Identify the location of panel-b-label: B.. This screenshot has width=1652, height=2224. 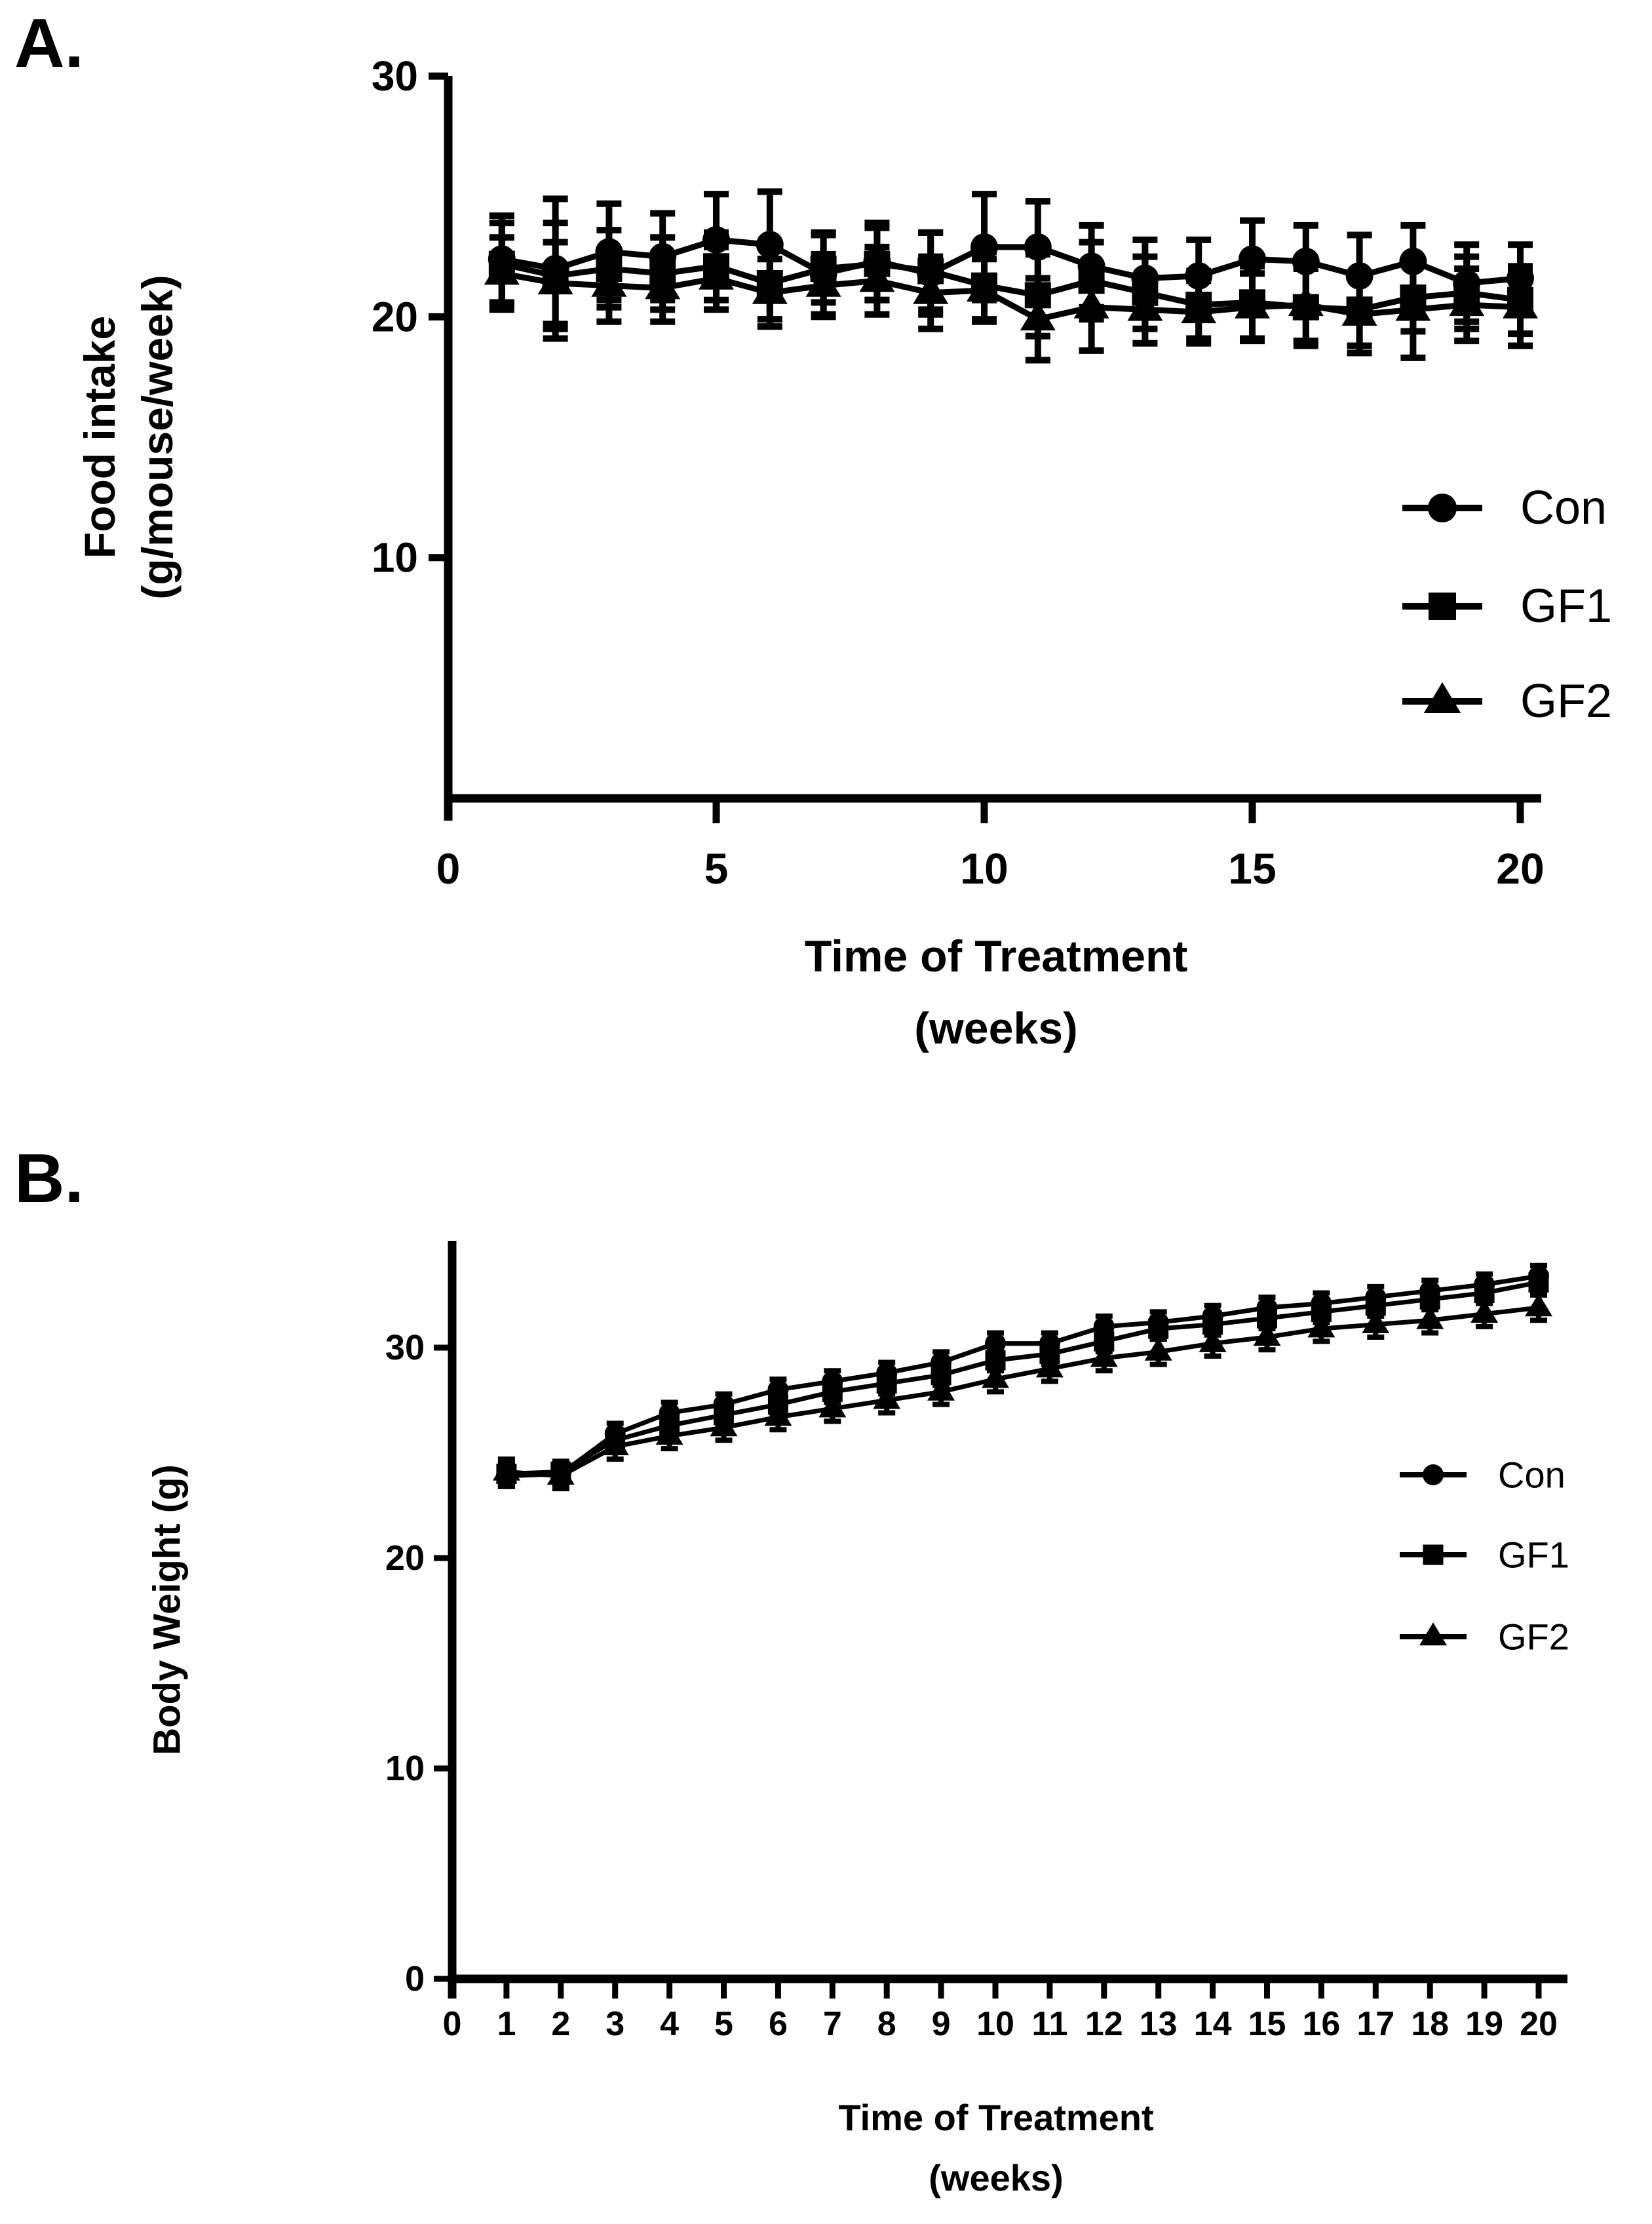
(49, 1178).